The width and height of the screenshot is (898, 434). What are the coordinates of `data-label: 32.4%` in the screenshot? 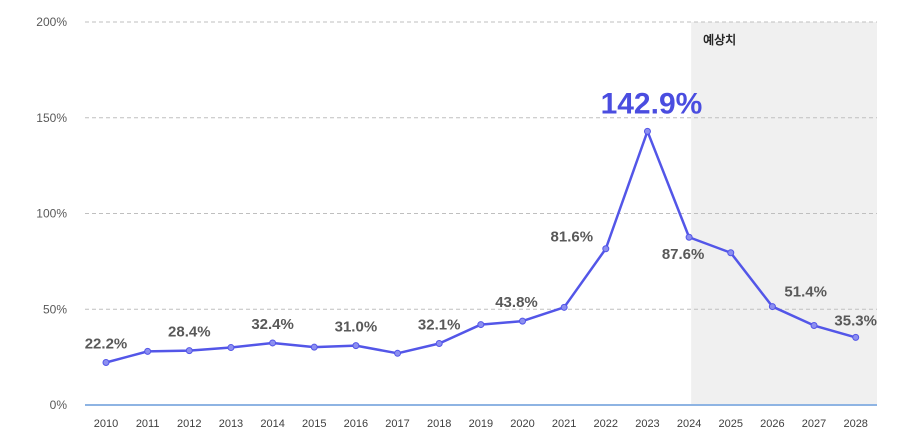 It's located at (272, 324).